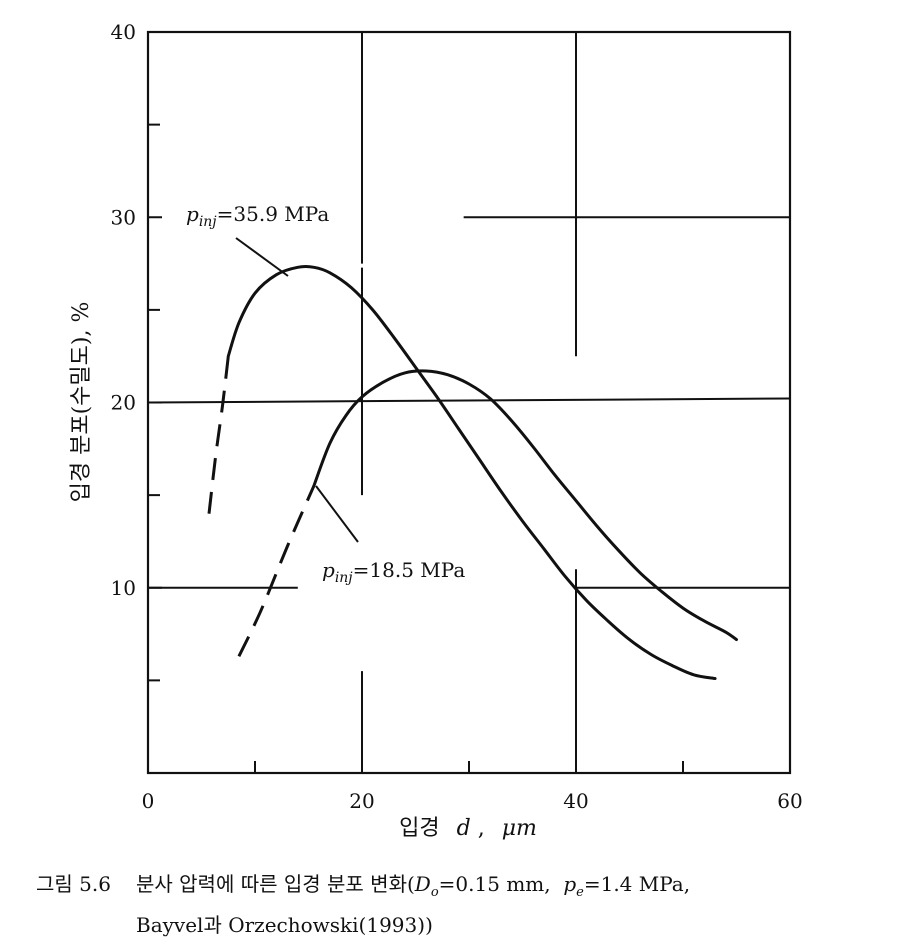 This screenshot has width=900, height=941. Describe the element at coordinates (81, 402) in the screenshot. I see `y-axis-label: 입경 분포(수밀도), %` at that location.